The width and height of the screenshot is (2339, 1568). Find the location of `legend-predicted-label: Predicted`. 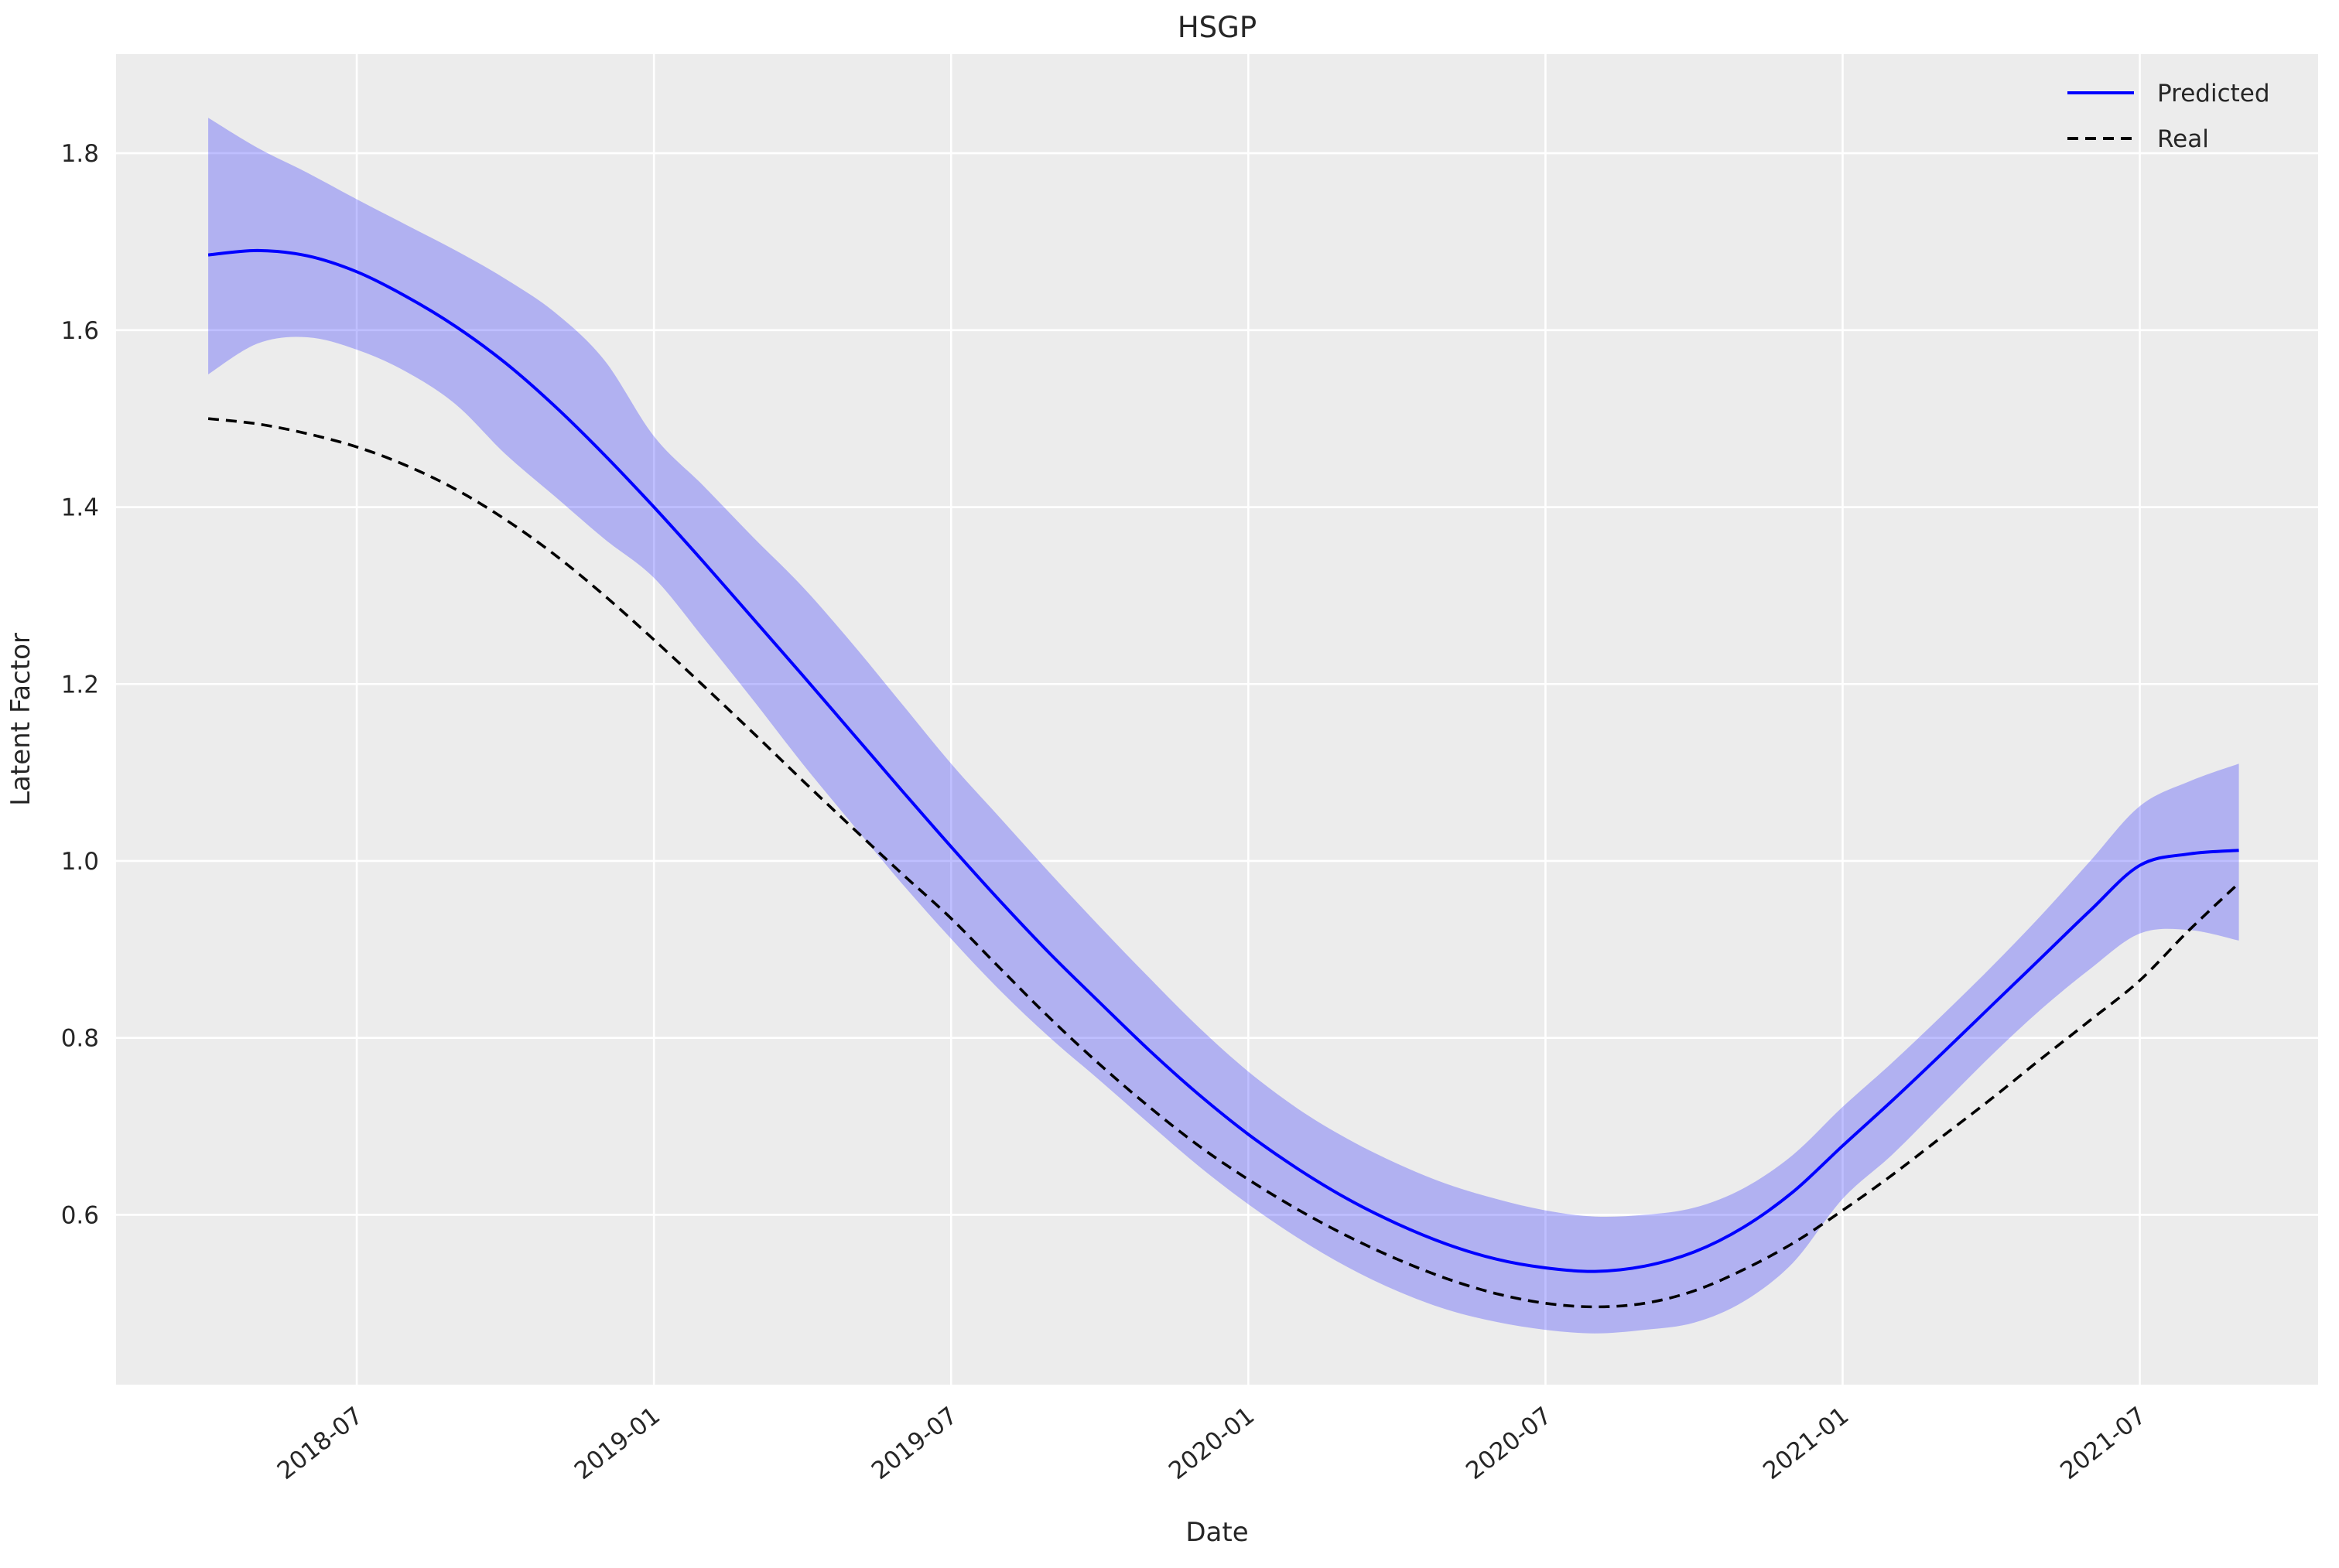

legend-predicted-label: Predicted is located at coordinates (2213, 94).